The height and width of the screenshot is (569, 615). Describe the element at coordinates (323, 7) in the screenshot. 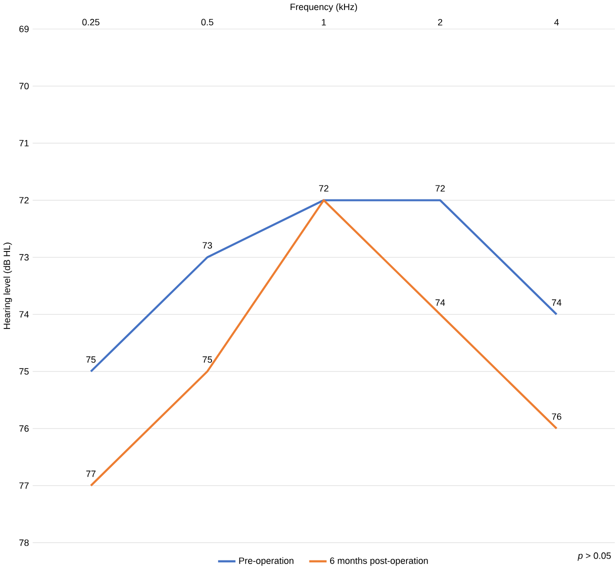

I see `x-axis-title: Frequency (kHz)` at that location.